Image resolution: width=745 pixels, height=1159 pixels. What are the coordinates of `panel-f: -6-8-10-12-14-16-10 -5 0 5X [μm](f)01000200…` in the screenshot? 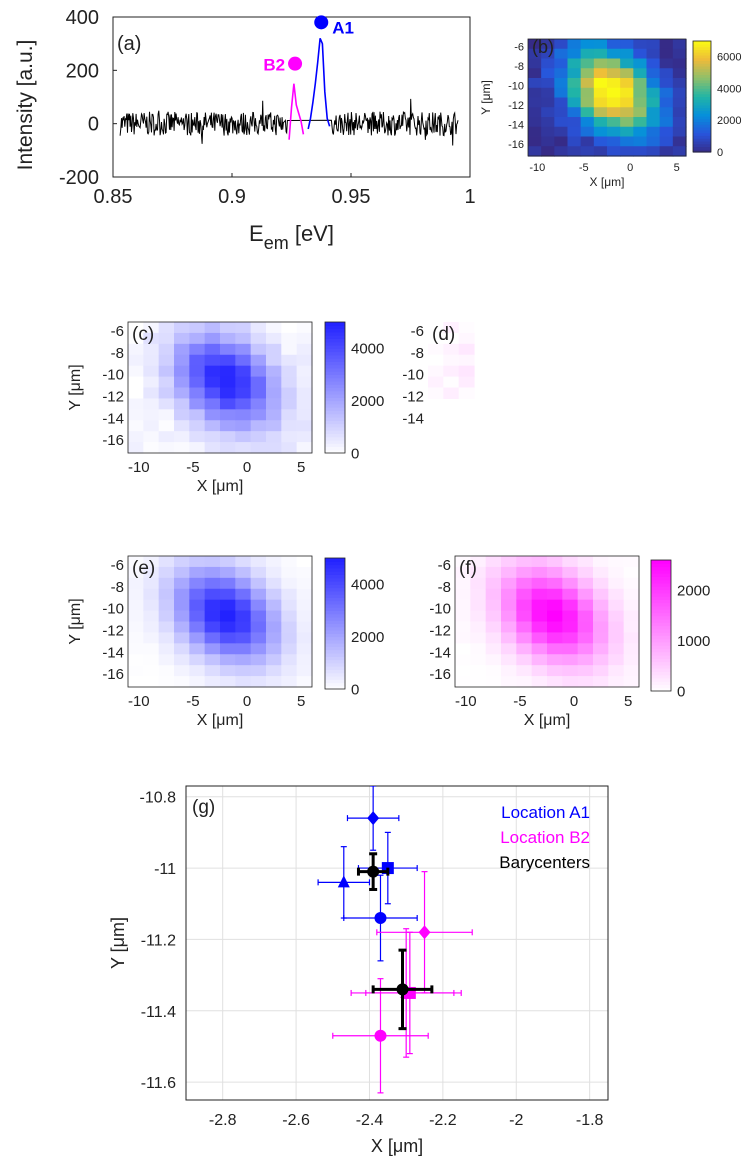 It's located at (569, 642).